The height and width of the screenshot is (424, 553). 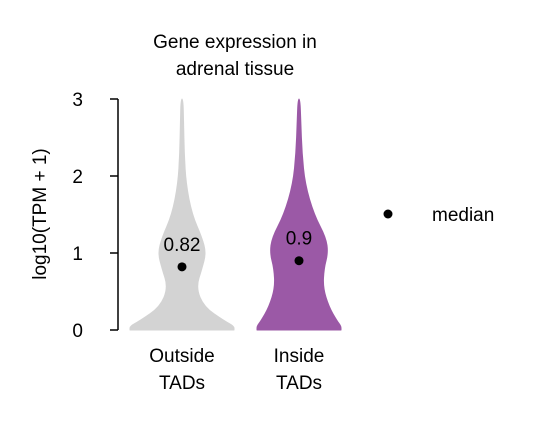 What do you see at coordinates (40, 213) in the screenshot?
I see `y-axis-label: log10(TPM + 1)` at bounding box center [40, 213].